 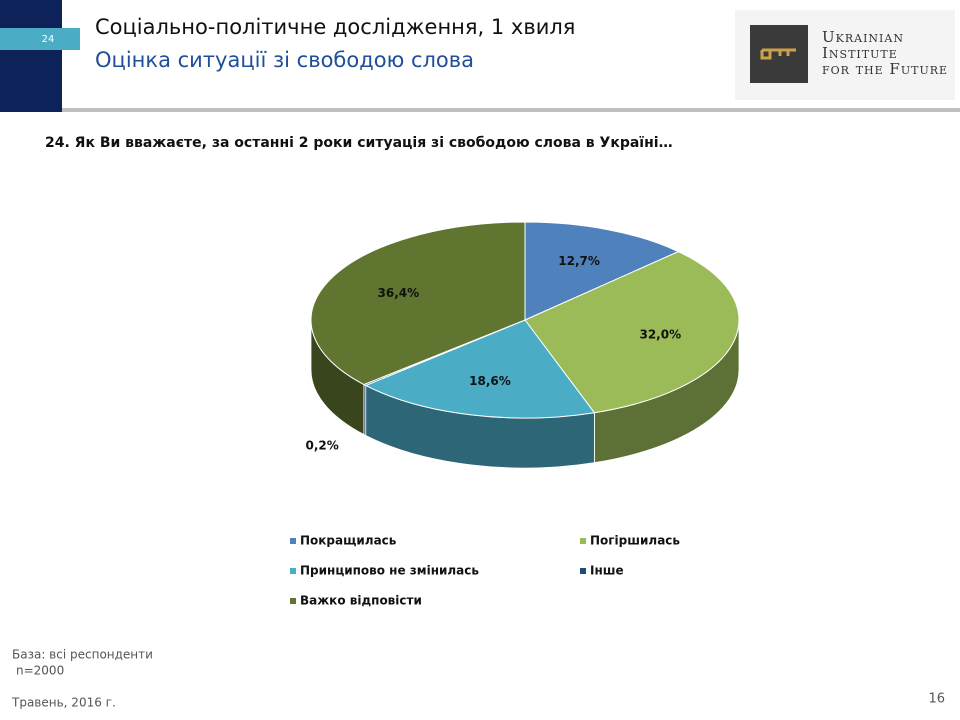 What do you see at coordinates (40, 671) in the screenshot?
I see `footer-n: n=2000` at bounding box center [40, 671].